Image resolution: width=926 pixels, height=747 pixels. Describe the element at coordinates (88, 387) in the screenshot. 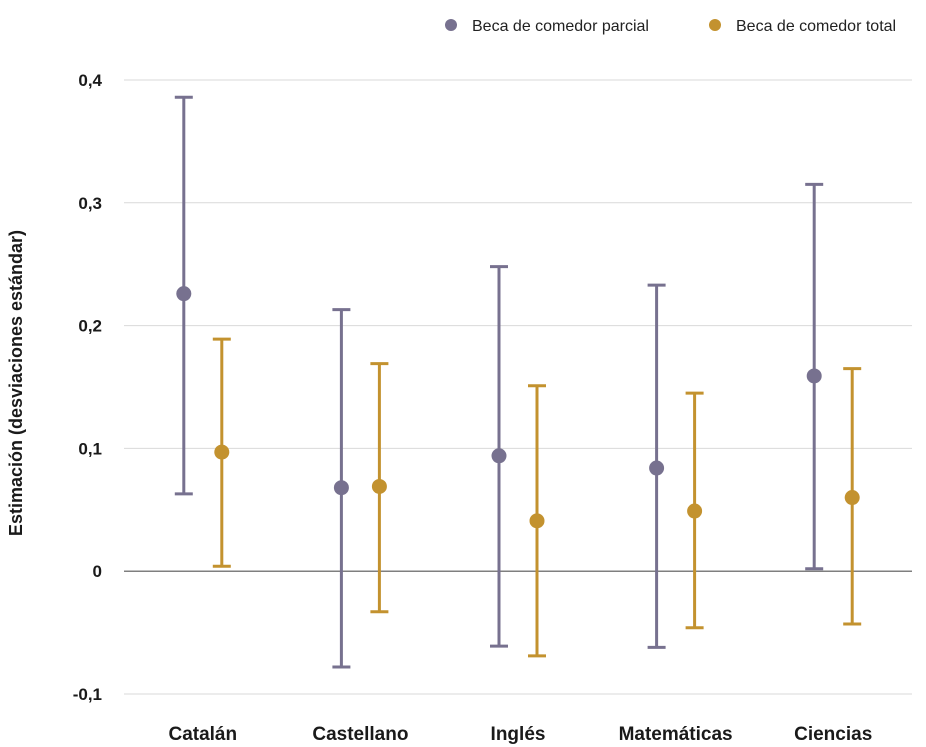

I see `y-axis-ticks: -0,1 0 0,1 0,2 0,3 0,4` at that location.